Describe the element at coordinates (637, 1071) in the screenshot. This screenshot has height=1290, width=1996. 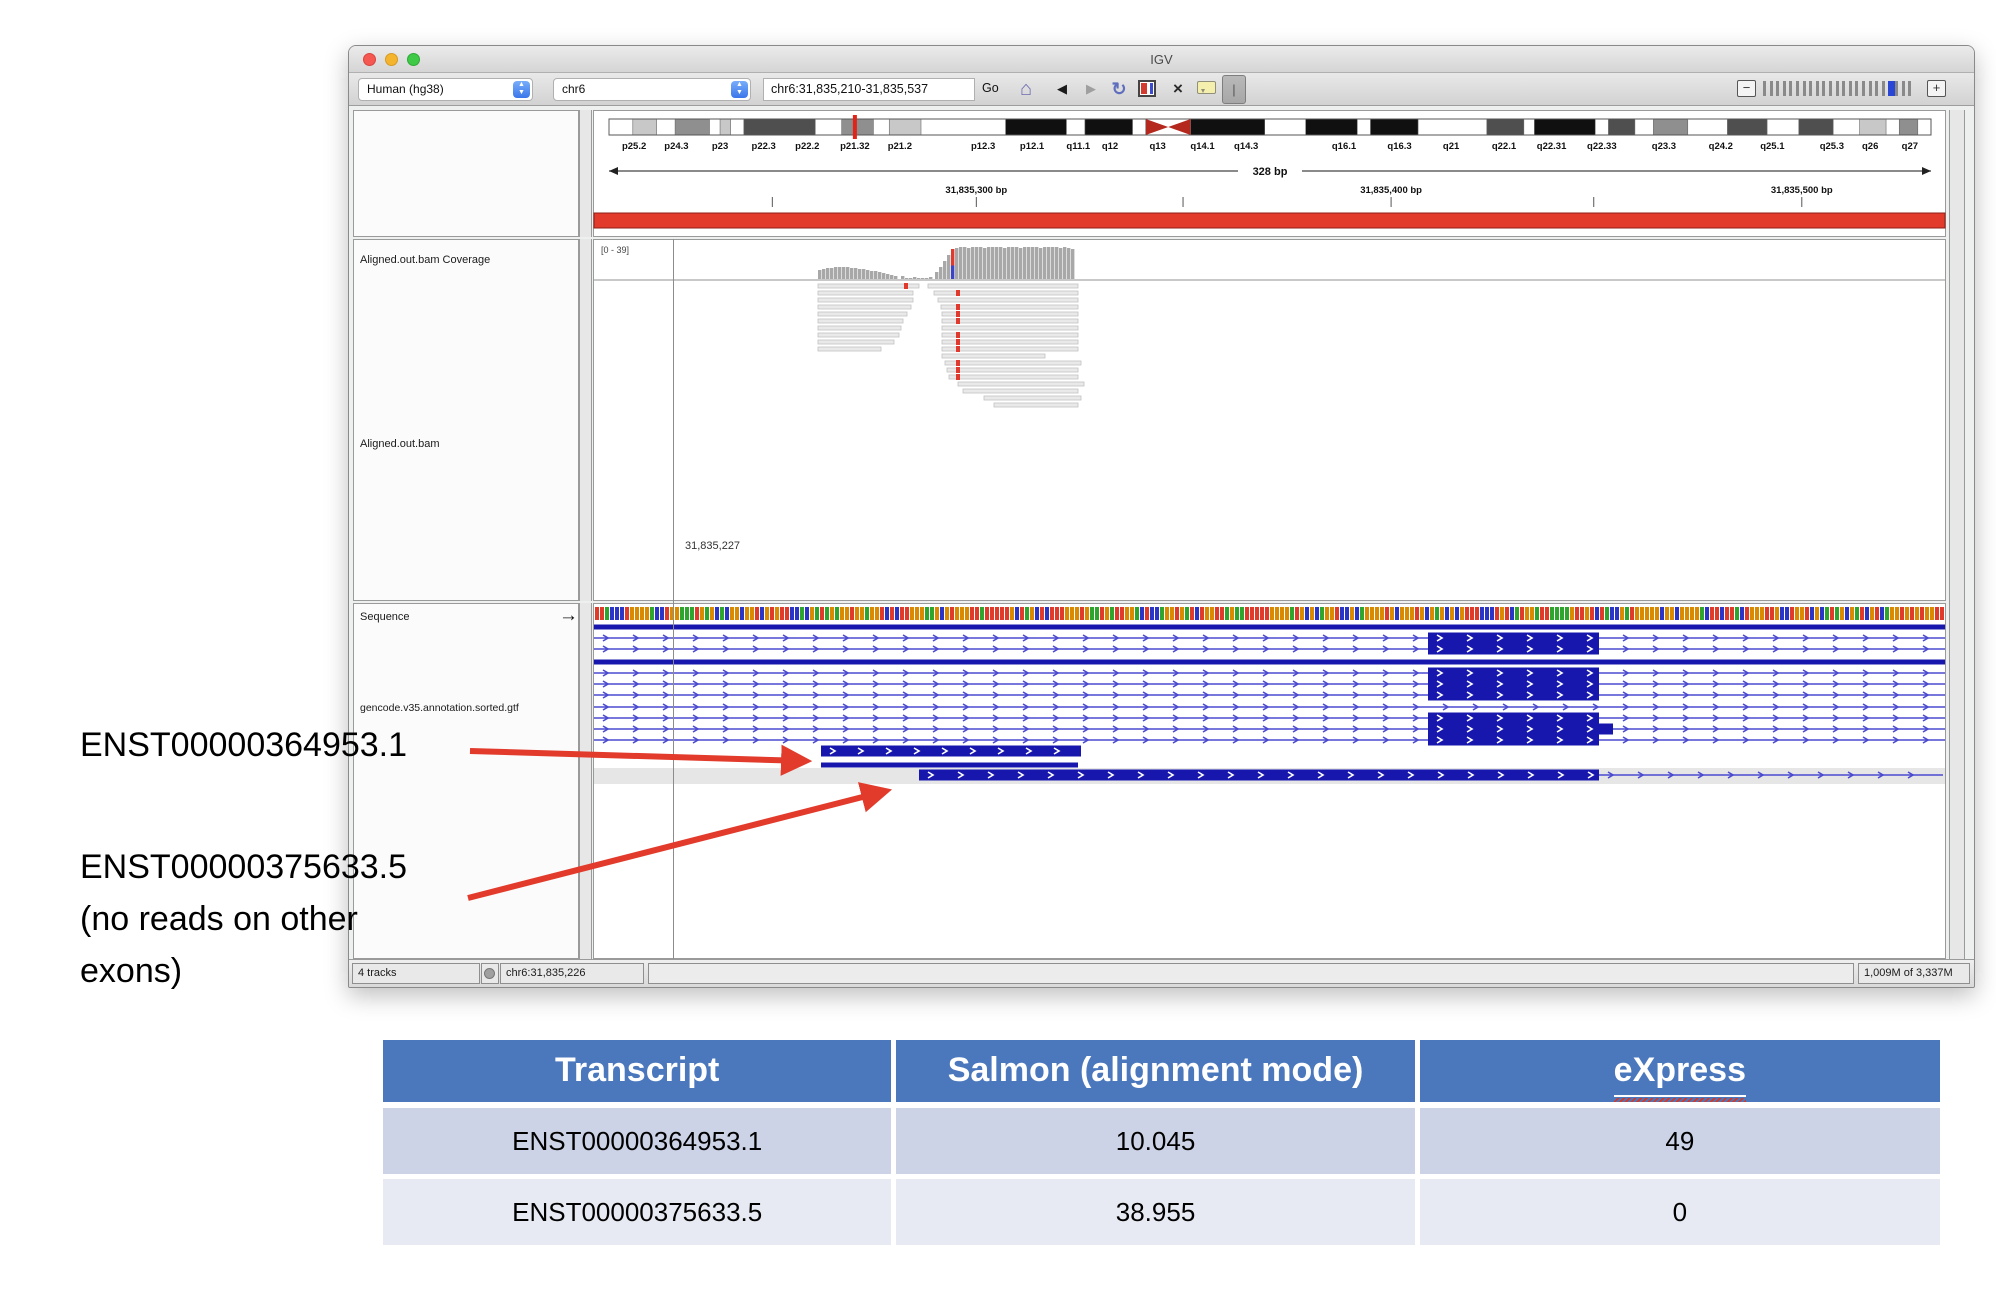
I see `table-header-transcript: Transcript` at that location.